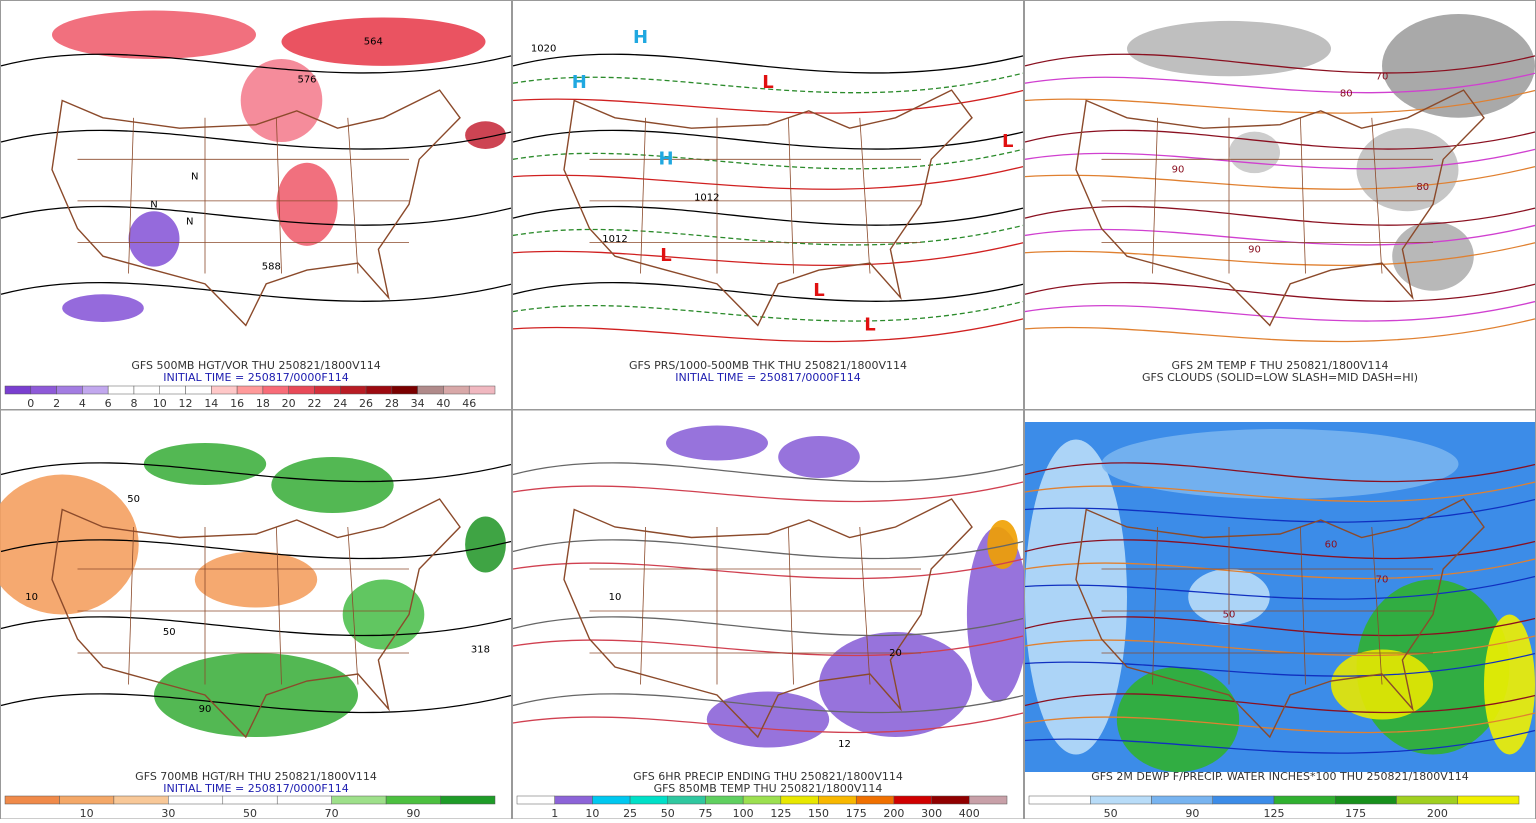 The image size is (1536, 823). What do you see at coordinates (30, 403) in the screenshot?
I see `colorbar-label: 0` at bounding box center [30, 403].